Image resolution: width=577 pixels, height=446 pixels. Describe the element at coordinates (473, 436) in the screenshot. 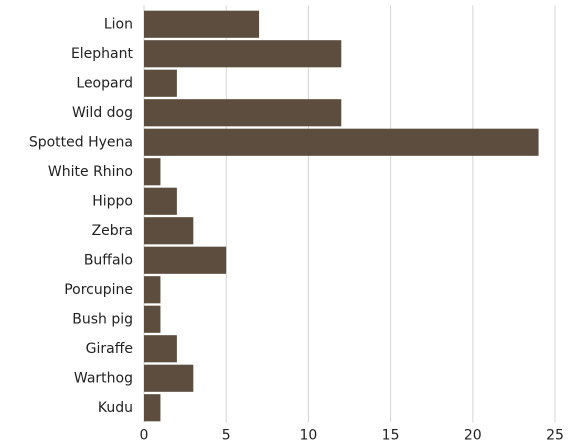

I see `x-tick-label: 20` at that location.